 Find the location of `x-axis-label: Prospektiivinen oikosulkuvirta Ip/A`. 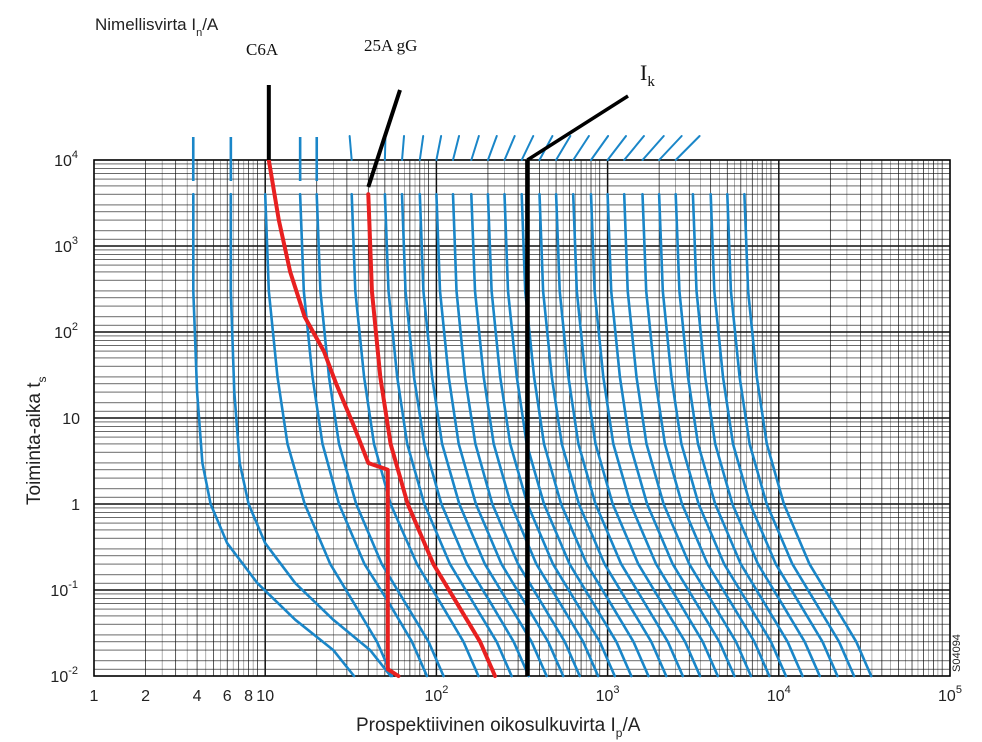

x-axis-label: Prospektiivinen oikosulkuvirta Ip/A is located at coordinates (498, 727).